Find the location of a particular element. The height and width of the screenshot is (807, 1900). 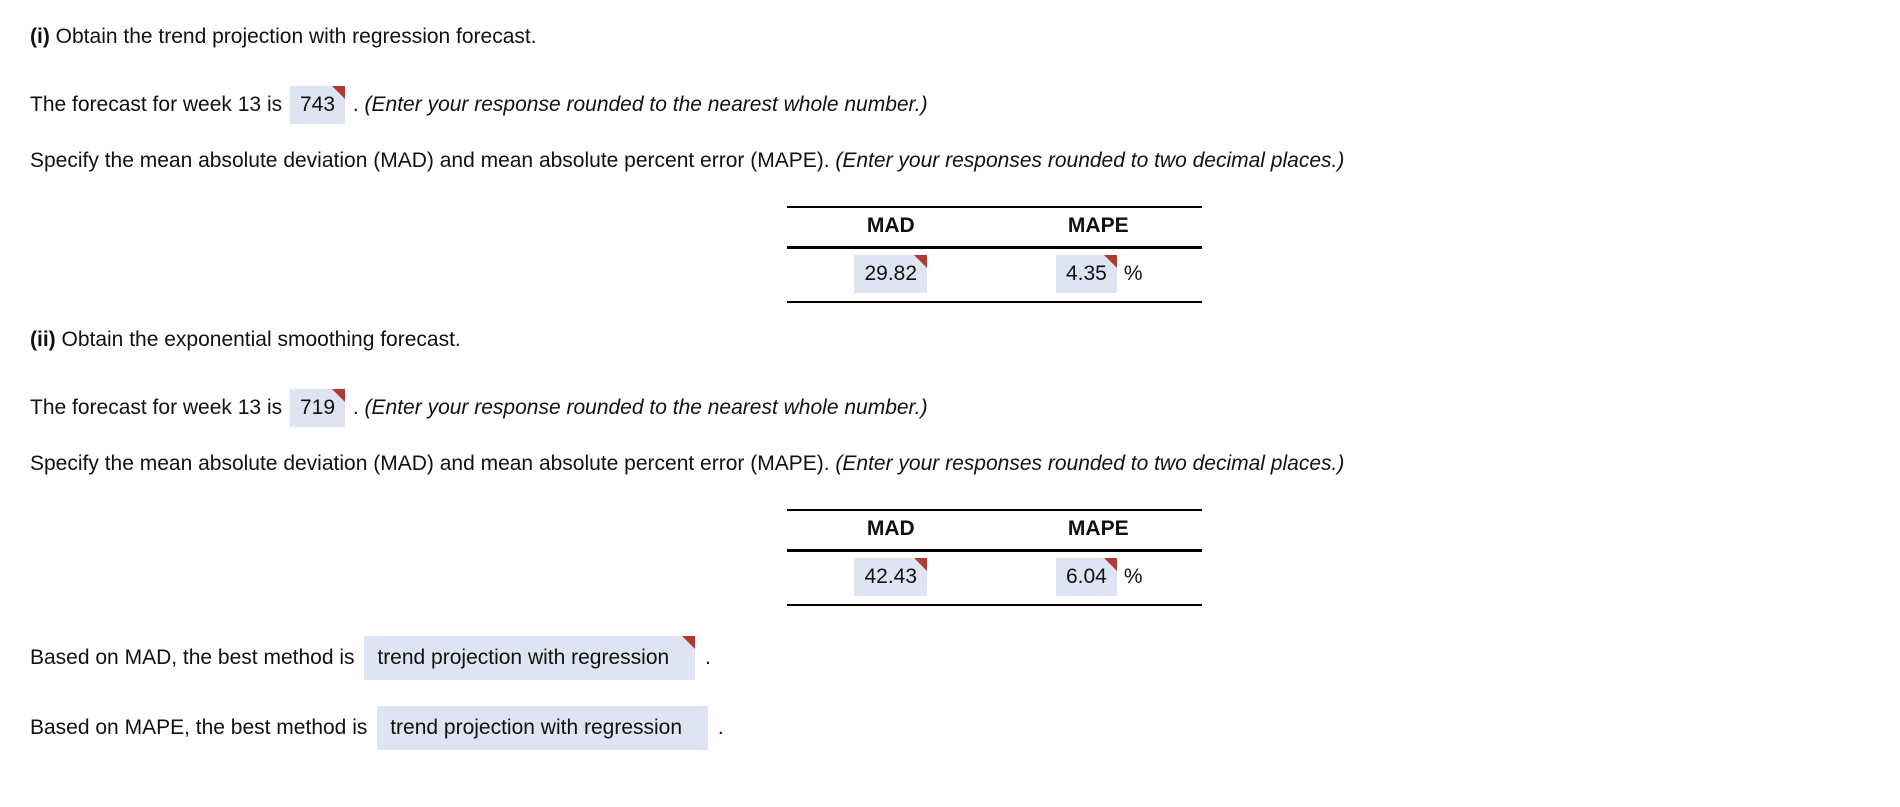

mape-cell: 4.35% is located at coordinates (1099, 275).